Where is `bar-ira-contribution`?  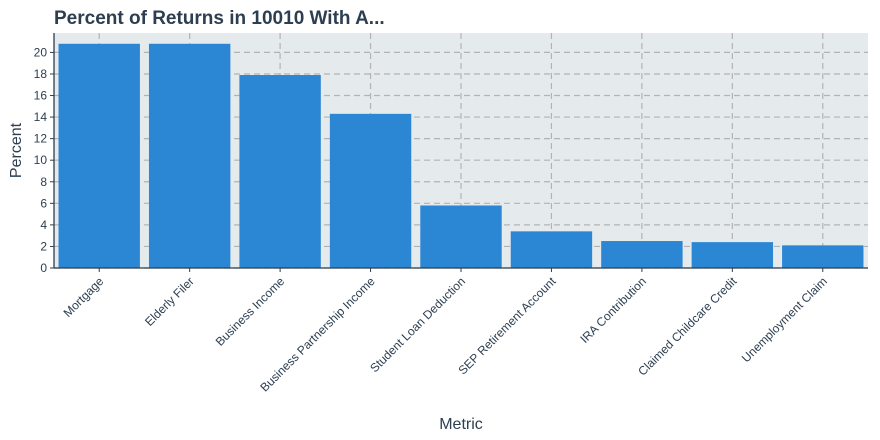 bar-ira-contribution is located at coordinates (642, 254).